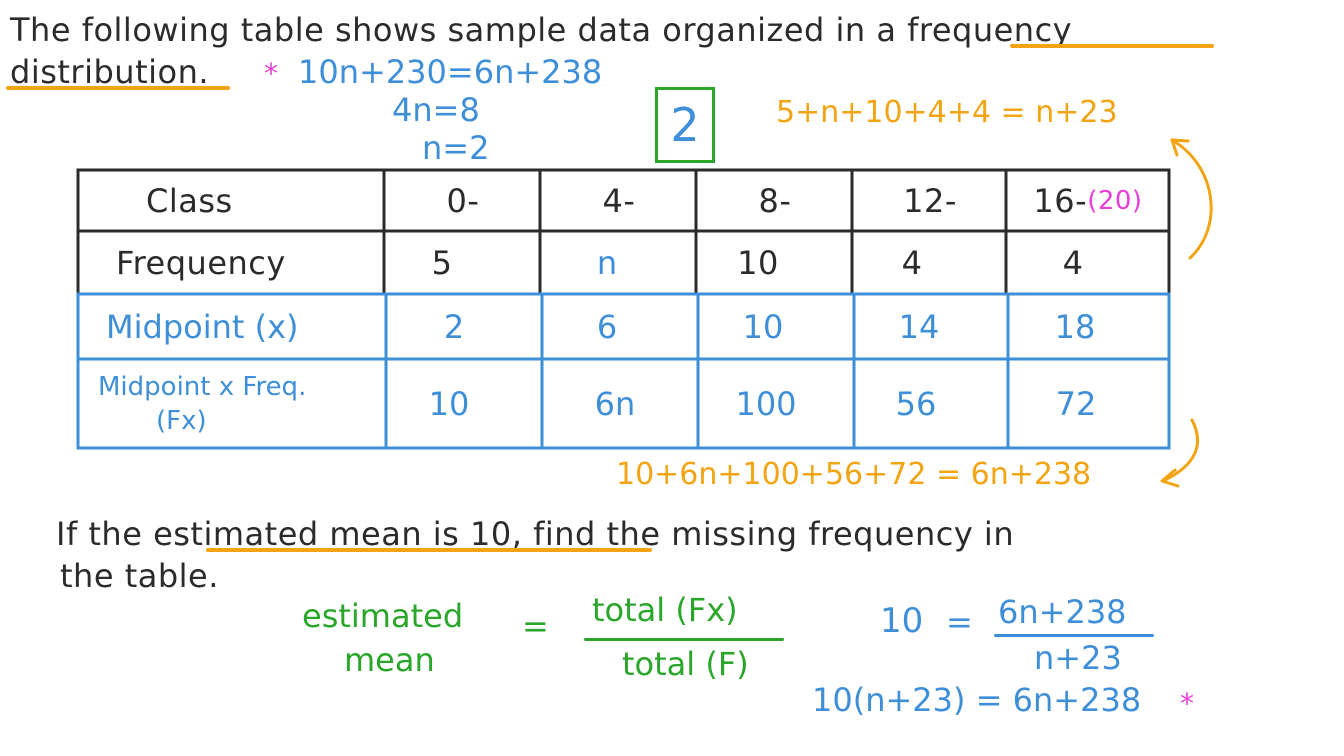 This screenshot has height=756, width=1344. I want to click on fx-sum-equation: 10+6n+100+56+72 = 6n+238, so click(854, 474).